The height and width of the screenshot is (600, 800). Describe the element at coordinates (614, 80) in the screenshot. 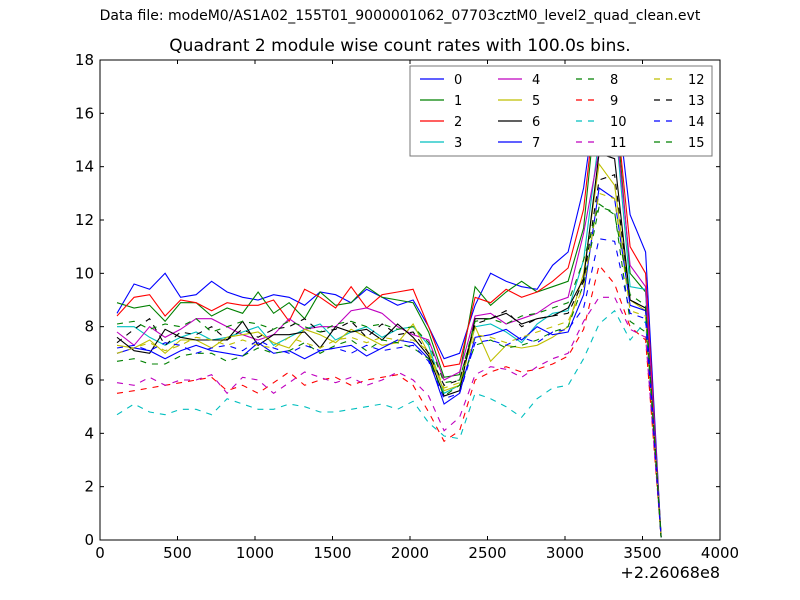

I see `legend-label-8: 8` at that location.